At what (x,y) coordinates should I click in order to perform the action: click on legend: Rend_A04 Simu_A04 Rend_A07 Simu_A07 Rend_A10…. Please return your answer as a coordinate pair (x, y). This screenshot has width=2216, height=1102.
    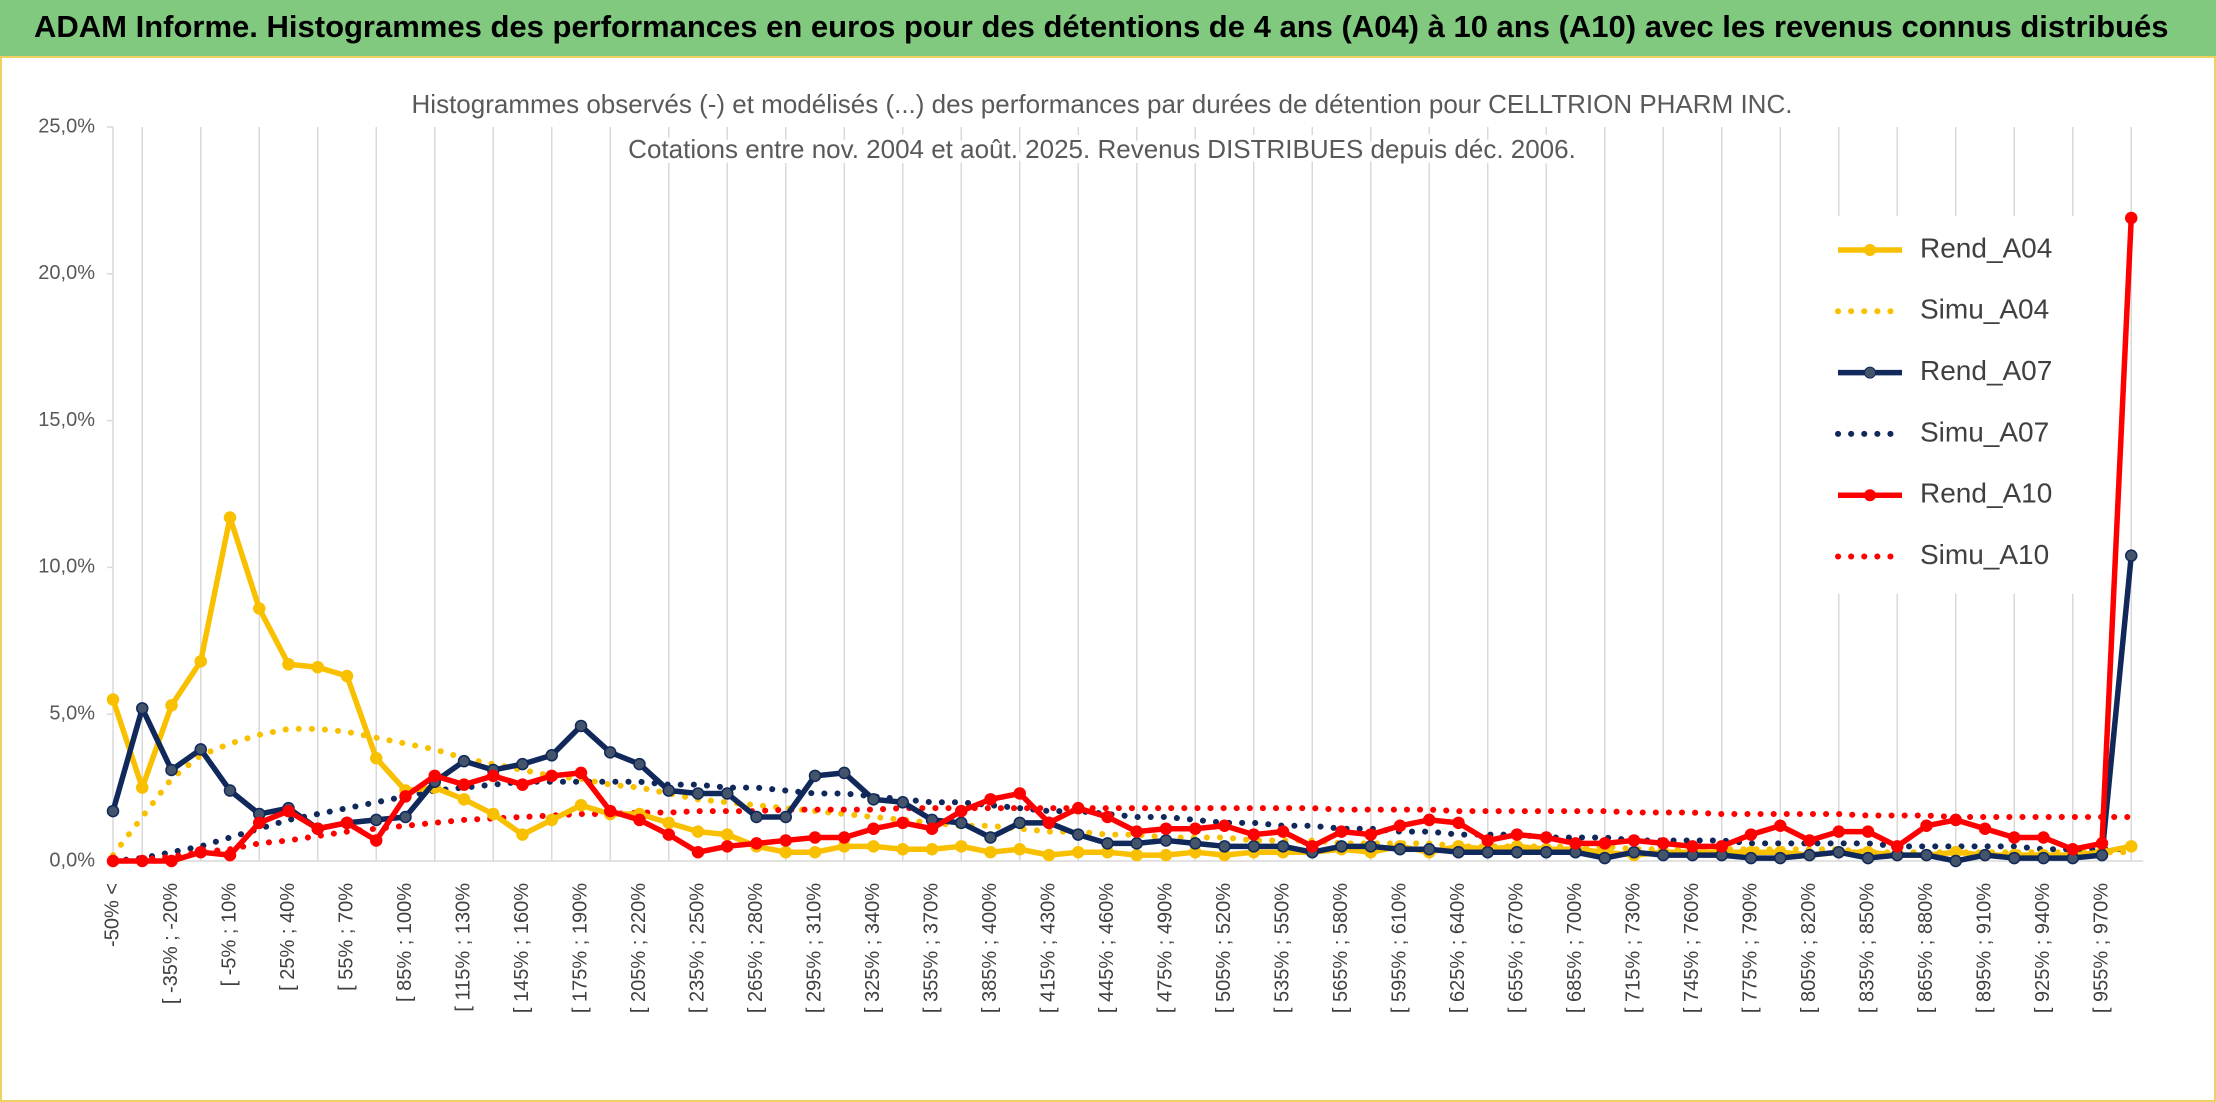
    Looking at the image, I should click on (1949, 405).